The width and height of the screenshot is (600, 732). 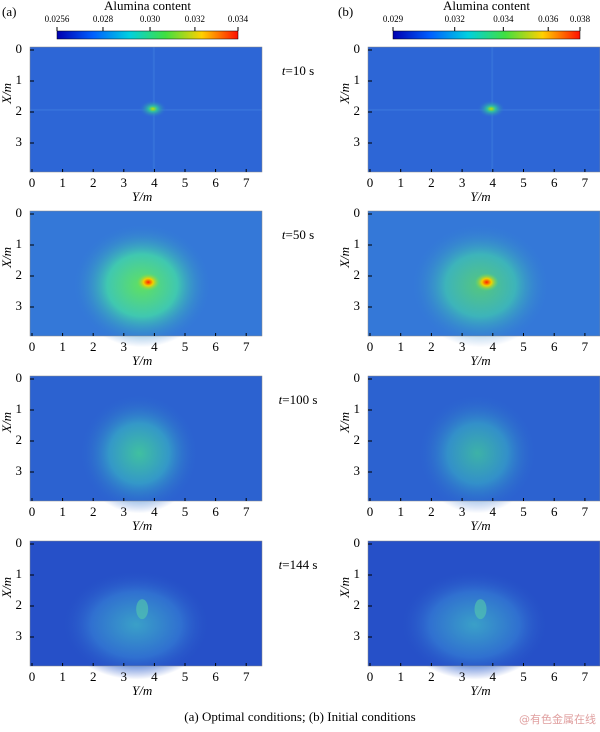 What do you see at coordinates (503, 19) in the screenshot?
I see `colorbar-tick-label: 0.034` at bounding box center [503, 19].